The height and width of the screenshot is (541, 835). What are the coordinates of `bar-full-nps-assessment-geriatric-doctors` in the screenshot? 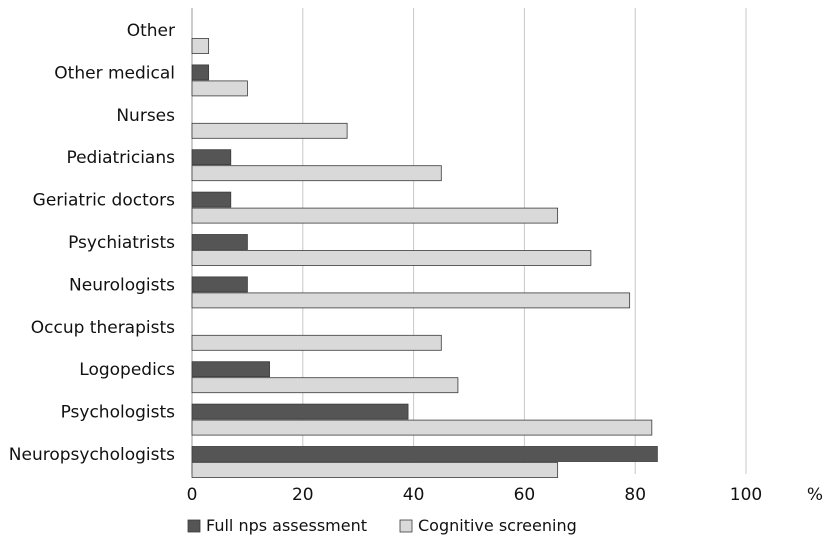 It's located at (211, 199).